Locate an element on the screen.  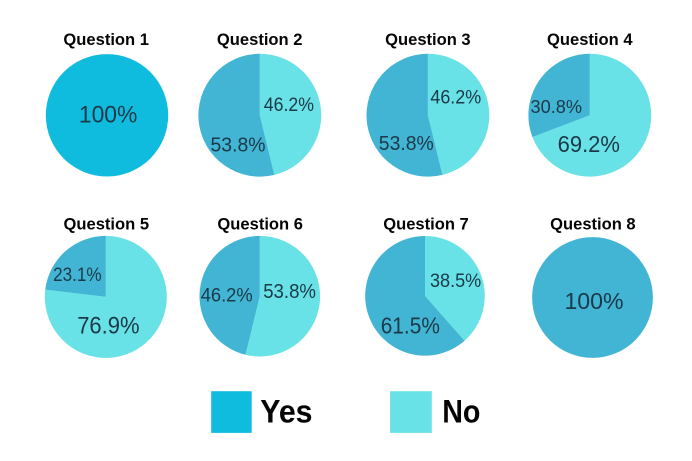
svg-text: 69.2% is located at coordinates (589, 144).